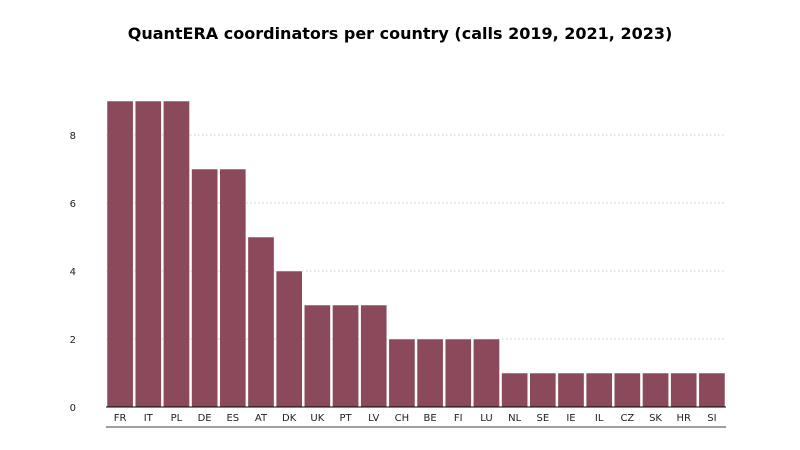  What do you see at coordinates (684, 390) in the screenshot?
I see `bar-hr` at bounding box center [684, 390].